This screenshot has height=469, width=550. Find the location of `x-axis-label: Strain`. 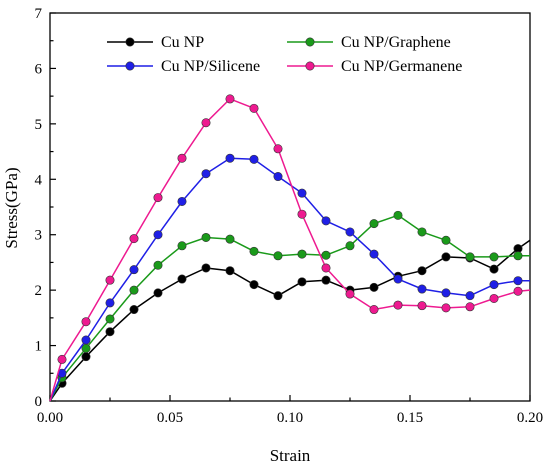

x-axis-label: Strain is located at coordinates (290, 455).